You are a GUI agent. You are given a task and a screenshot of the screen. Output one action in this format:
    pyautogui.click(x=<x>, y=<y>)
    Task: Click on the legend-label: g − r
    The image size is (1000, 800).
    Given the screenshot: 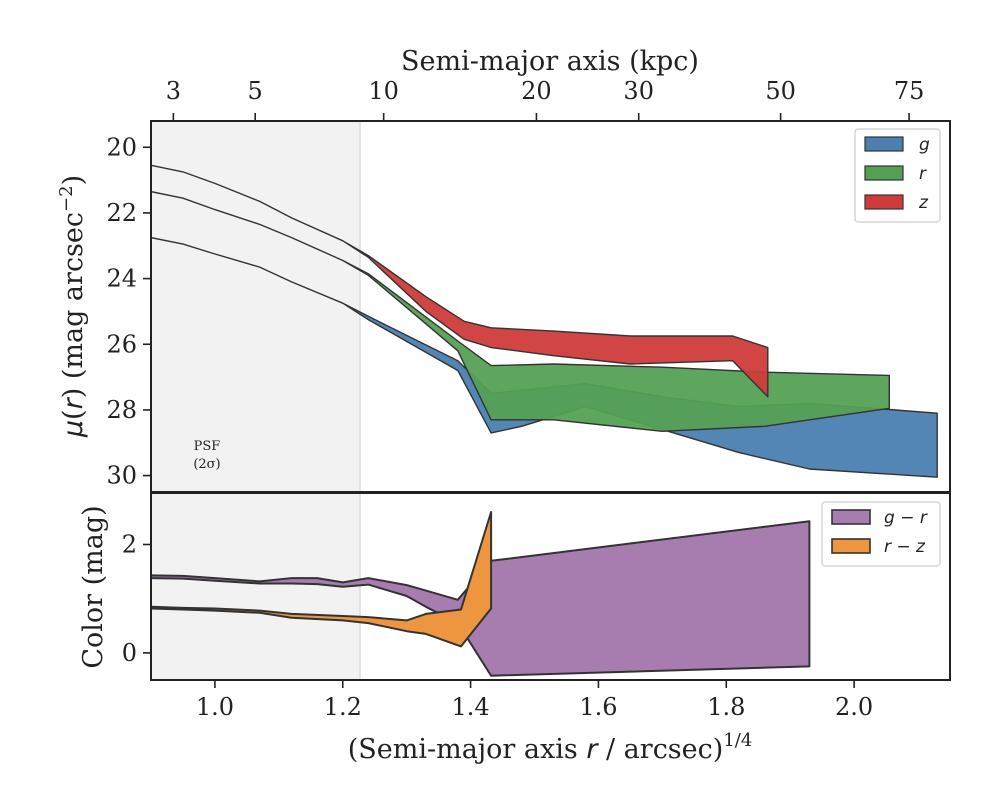 What is the action you would take?
    pyautogui.click(x=906, y=518)
    